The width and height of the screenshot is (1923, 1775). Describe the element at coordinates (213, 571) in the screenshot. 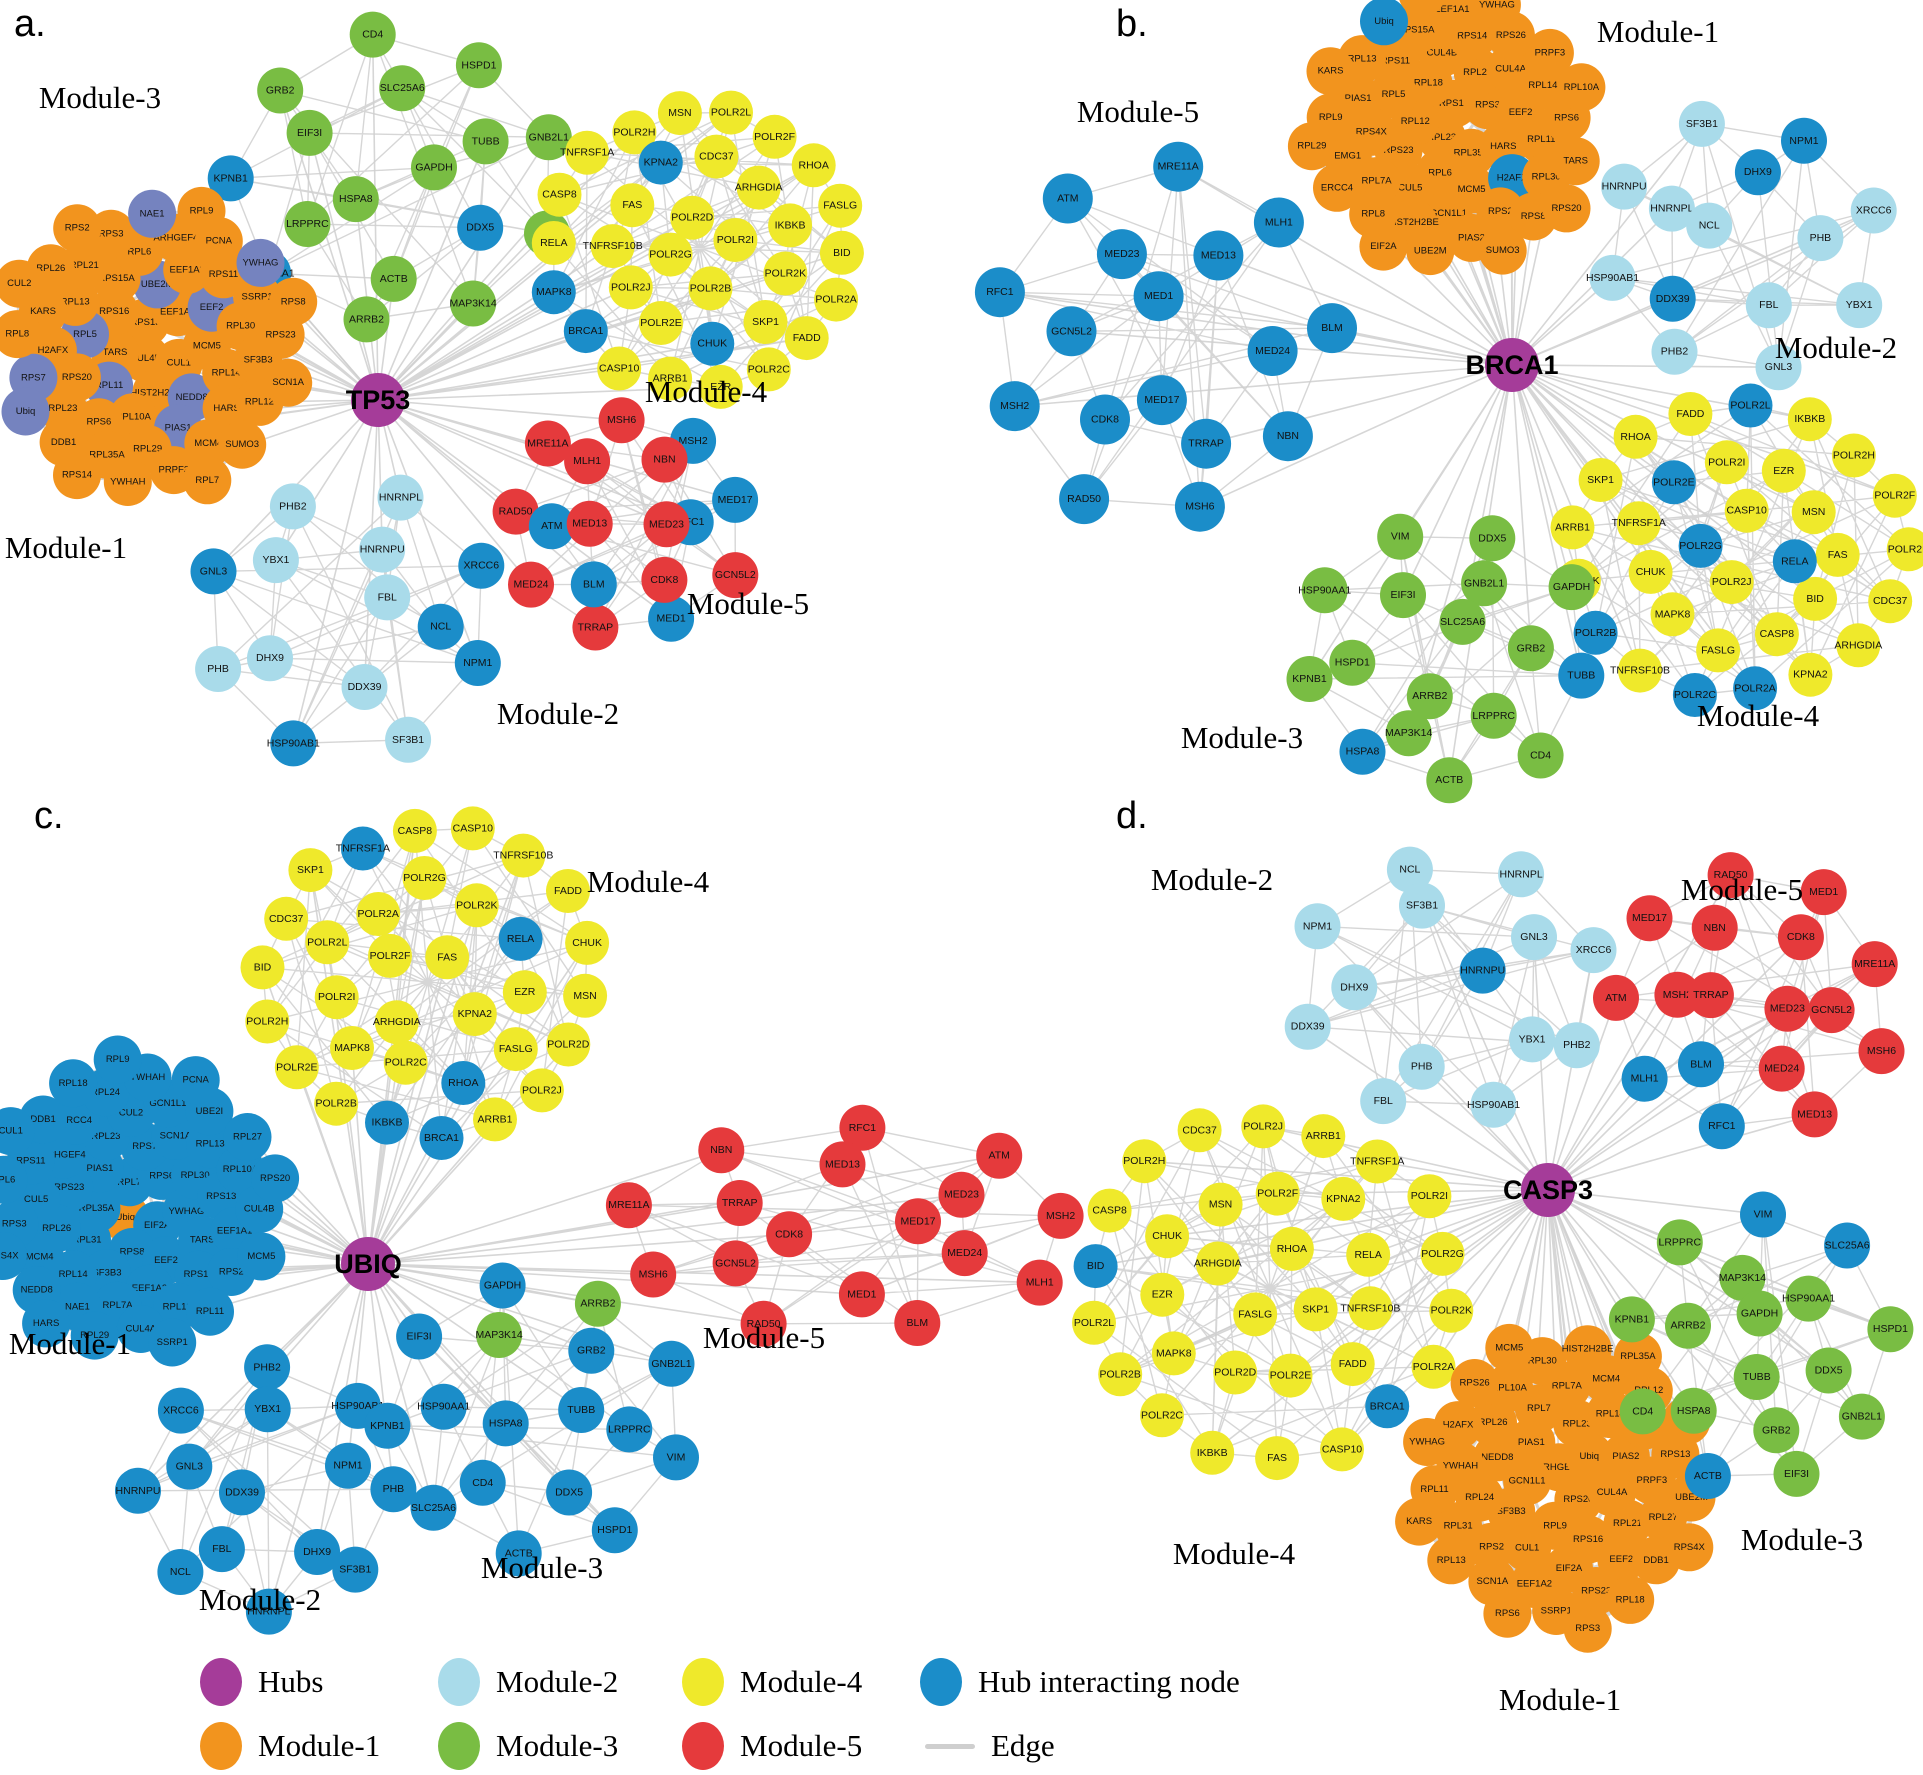

I see `node-circle-GNL3` at that location.